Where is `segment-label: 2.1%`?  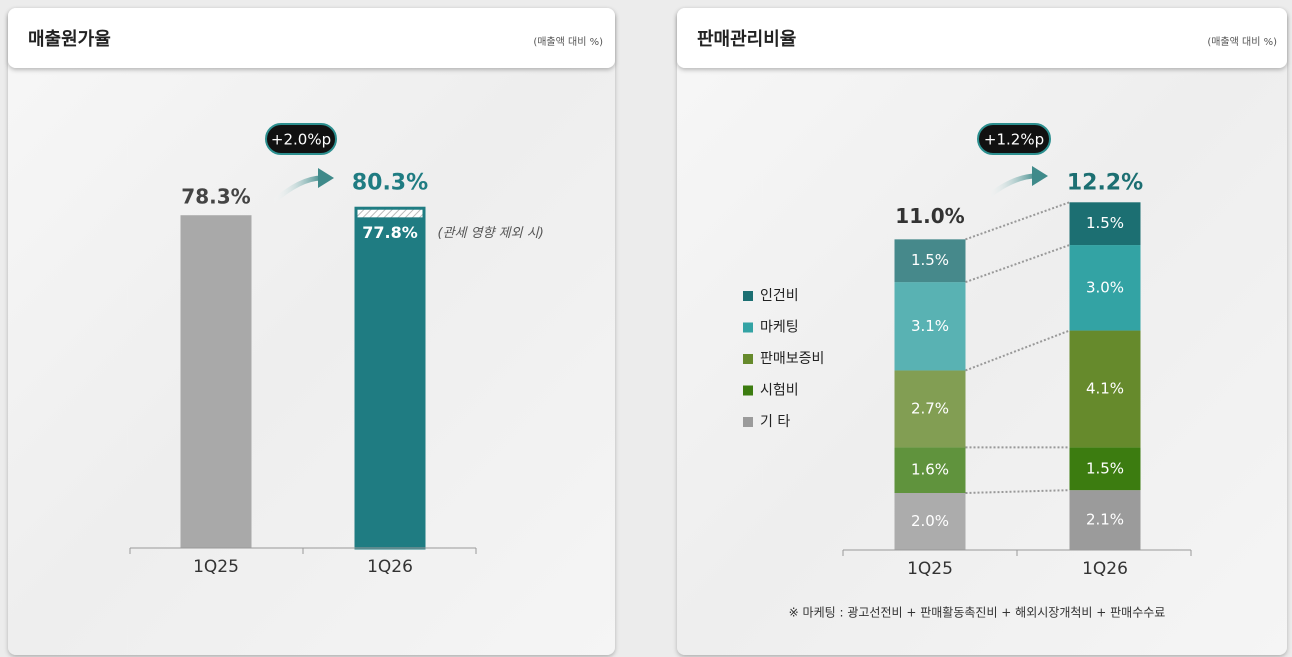
segment-label: 2.1% is located at coordinates (1105, 520).